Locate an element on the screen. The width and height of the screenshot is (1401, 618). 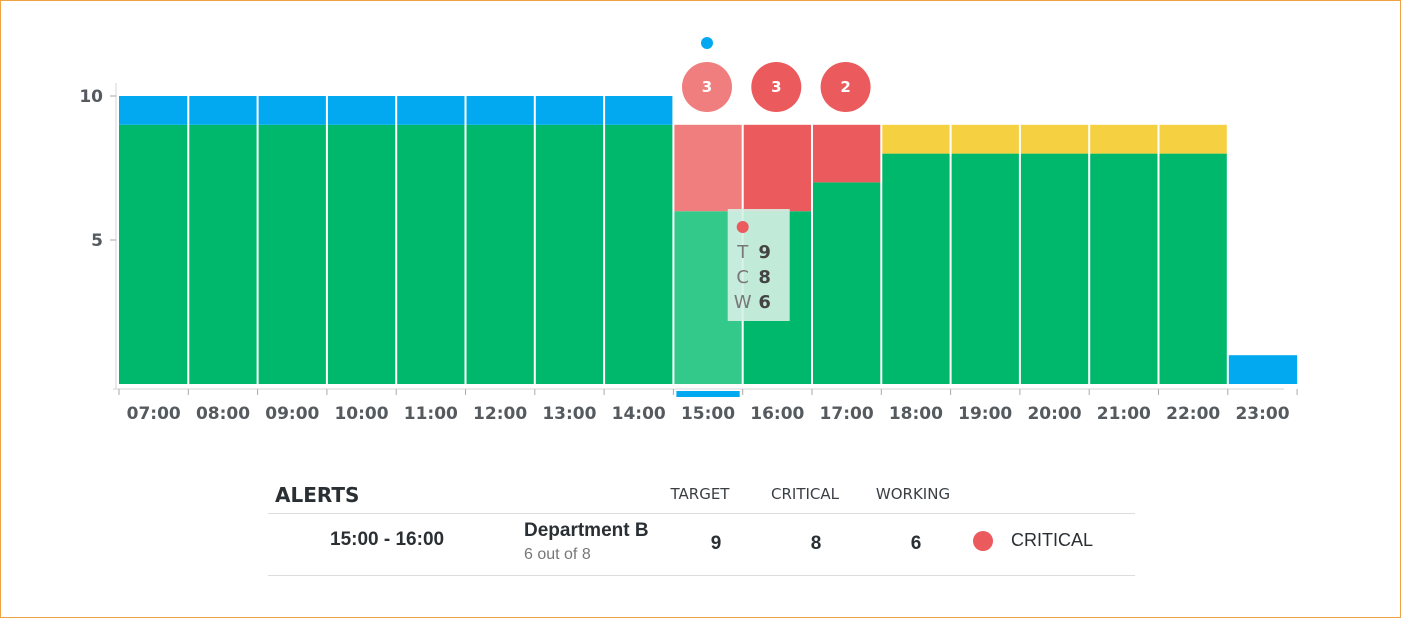
x-tick-label: 09:00 is located at coordinates (292, 414).